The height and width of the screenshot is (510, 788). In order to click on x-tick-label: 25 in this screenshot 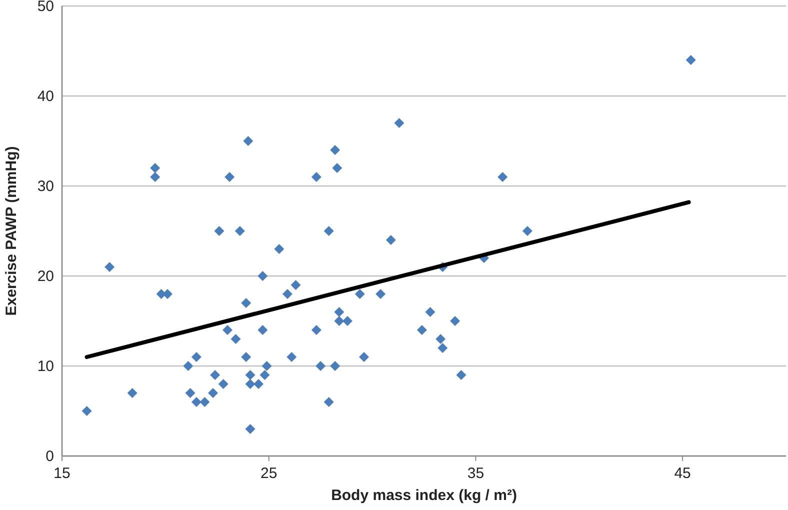, I will do `click(269, 473)`.